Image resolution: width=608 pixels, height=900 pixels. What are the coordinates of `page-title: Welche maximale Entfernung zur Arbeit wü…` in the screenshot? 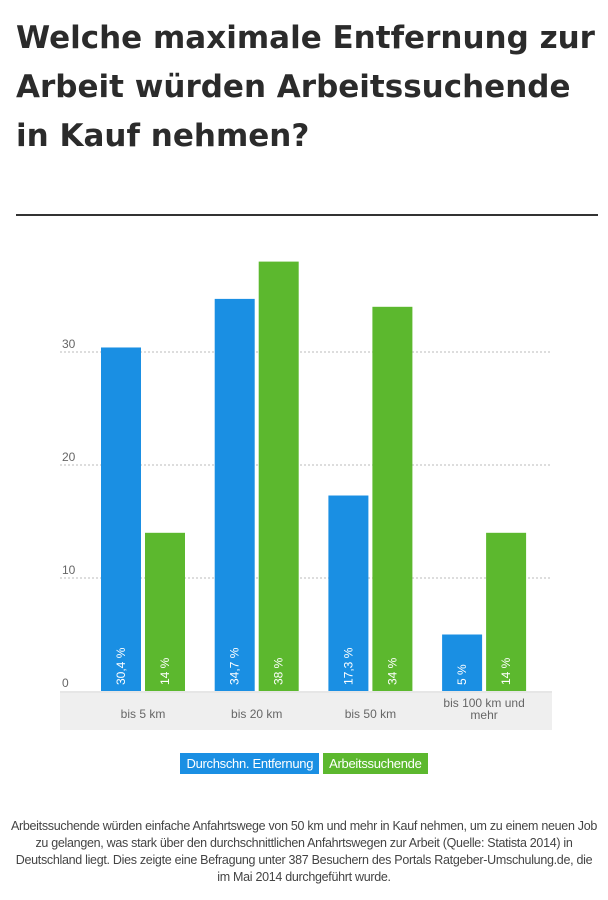 It's located at (305, 87).